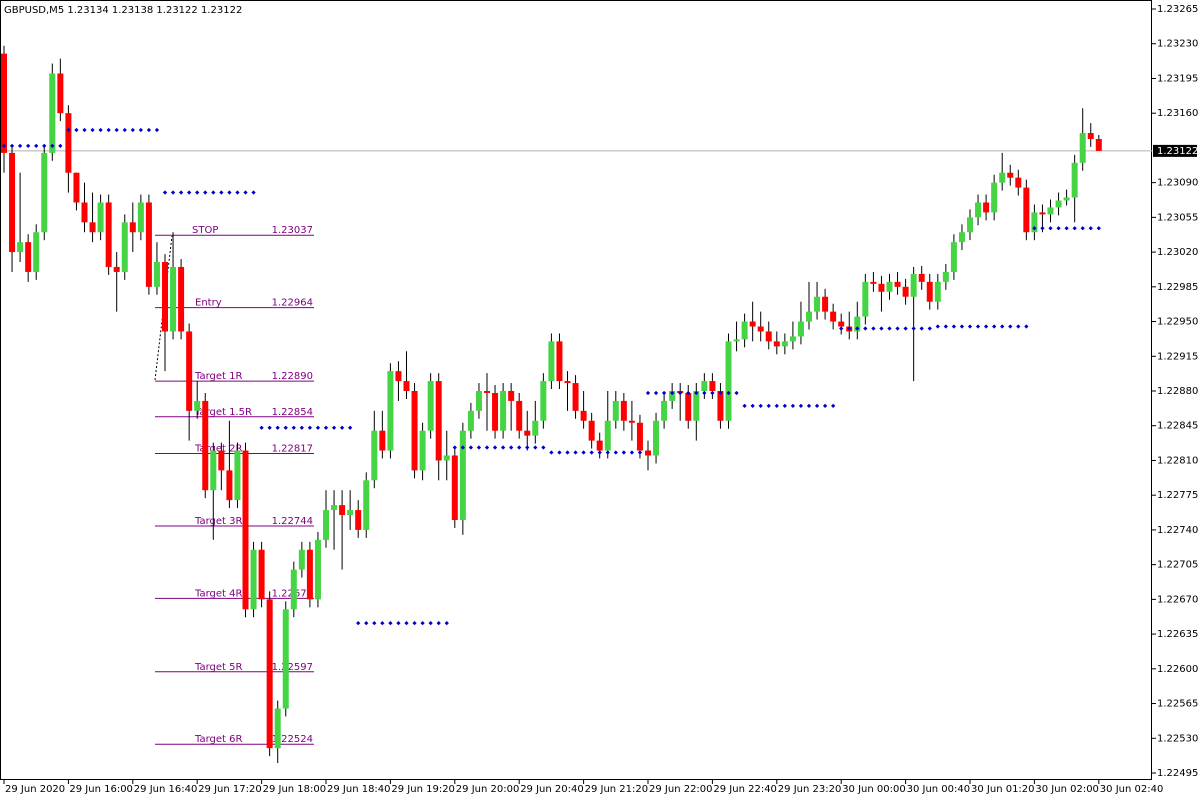 The width and height of the screenshot is (1200, 800). I want to click on y-tick-label: 1.22810, so click(1177, 460).